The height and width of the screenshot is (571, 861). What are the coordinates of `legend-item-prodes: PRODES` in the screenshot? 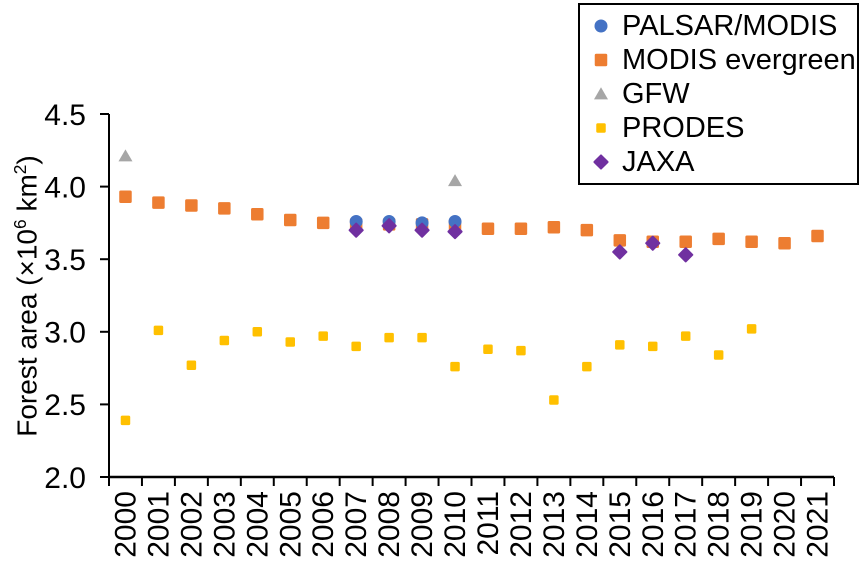 It's located at (722, 128).